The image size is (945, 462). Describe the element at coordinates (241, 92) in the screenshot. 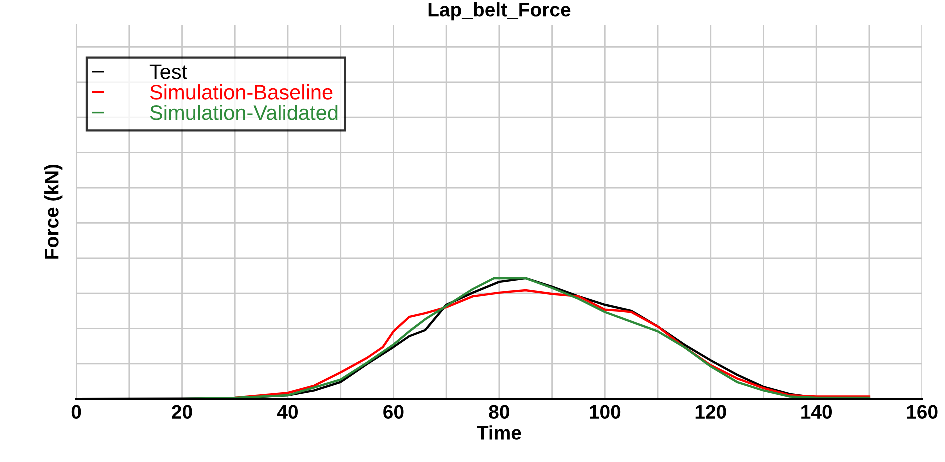

I see `legend-label: Simulation-Baseline` at that location.